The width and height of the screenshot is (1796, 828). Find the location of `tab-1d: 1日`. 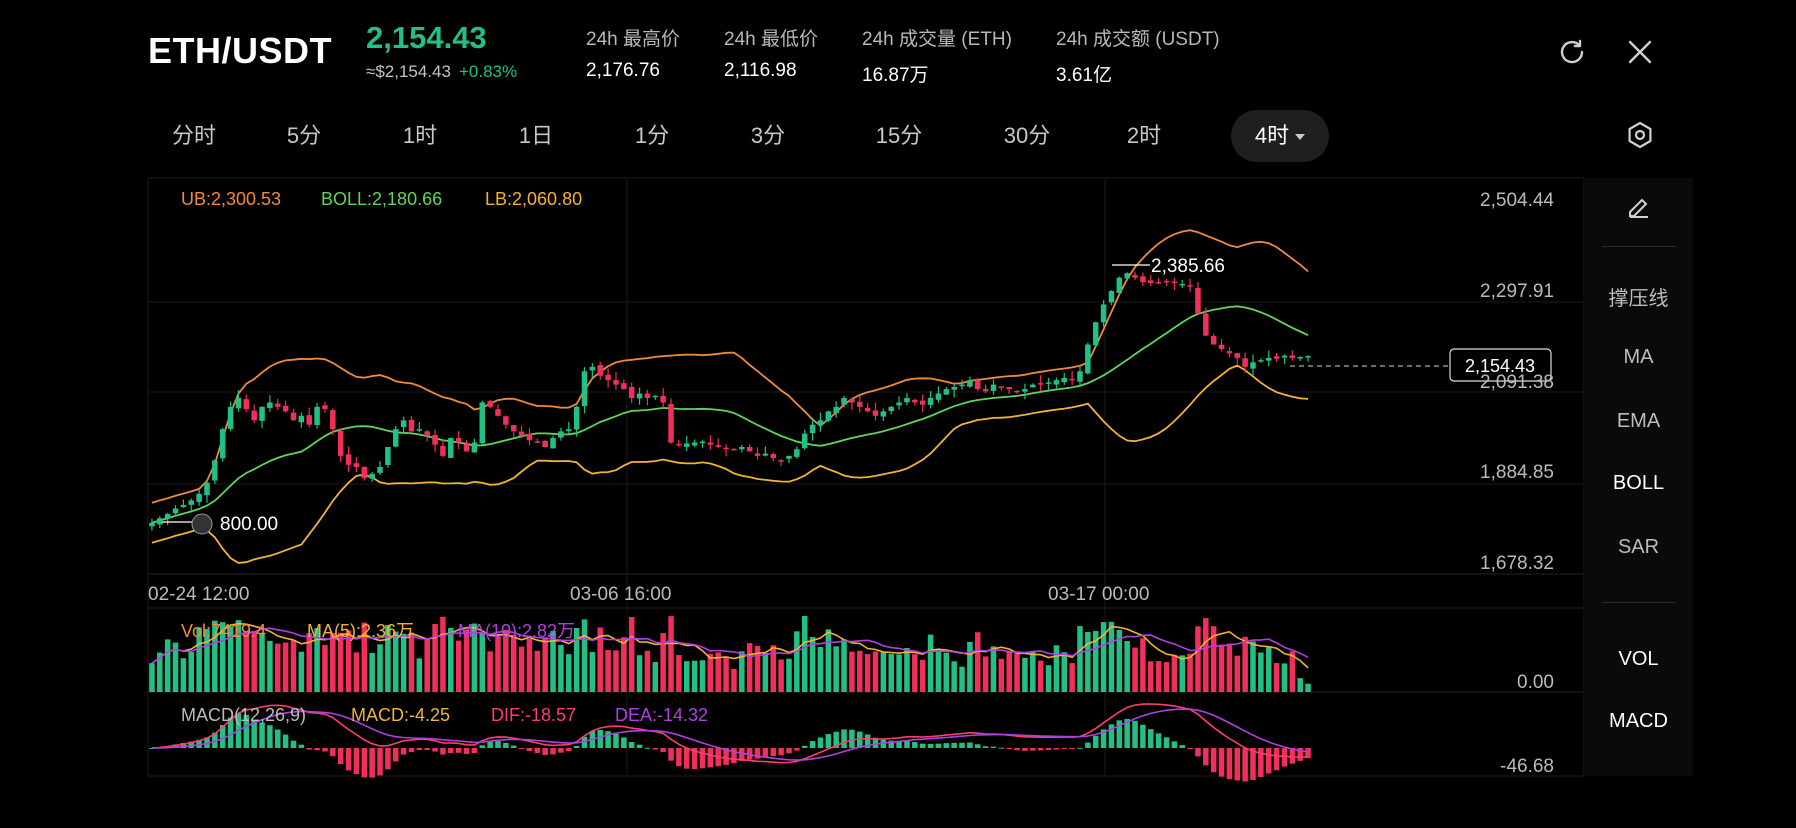

tab-1d: 1日 is located at coordinates (536, 135).